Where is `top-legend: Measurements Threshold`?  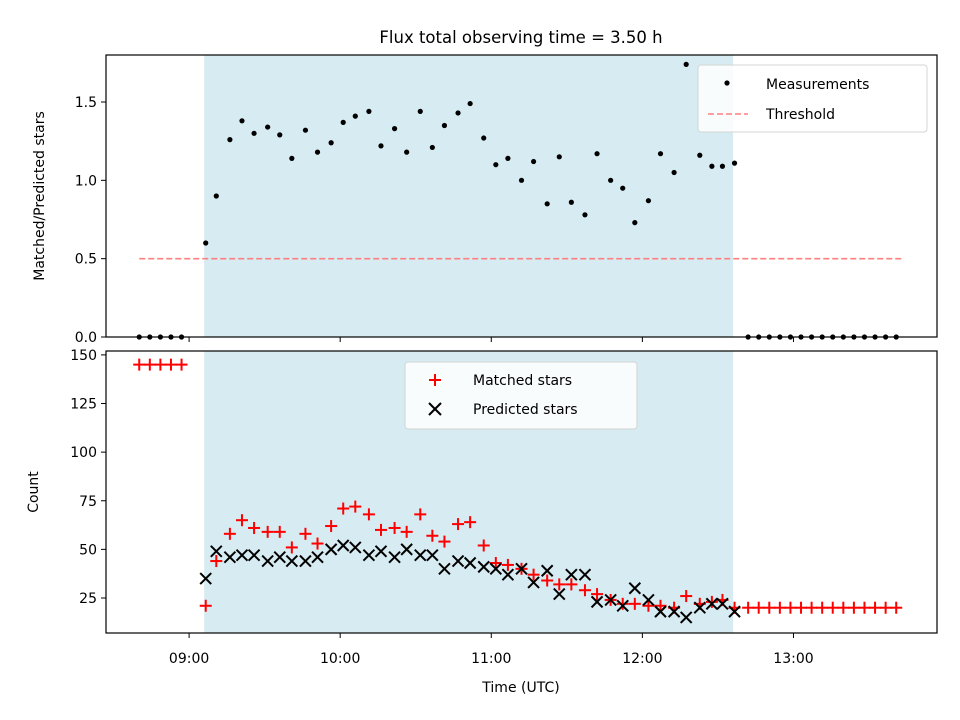
top-legend: Measurements Threshold is located at coordinates (812, 98).